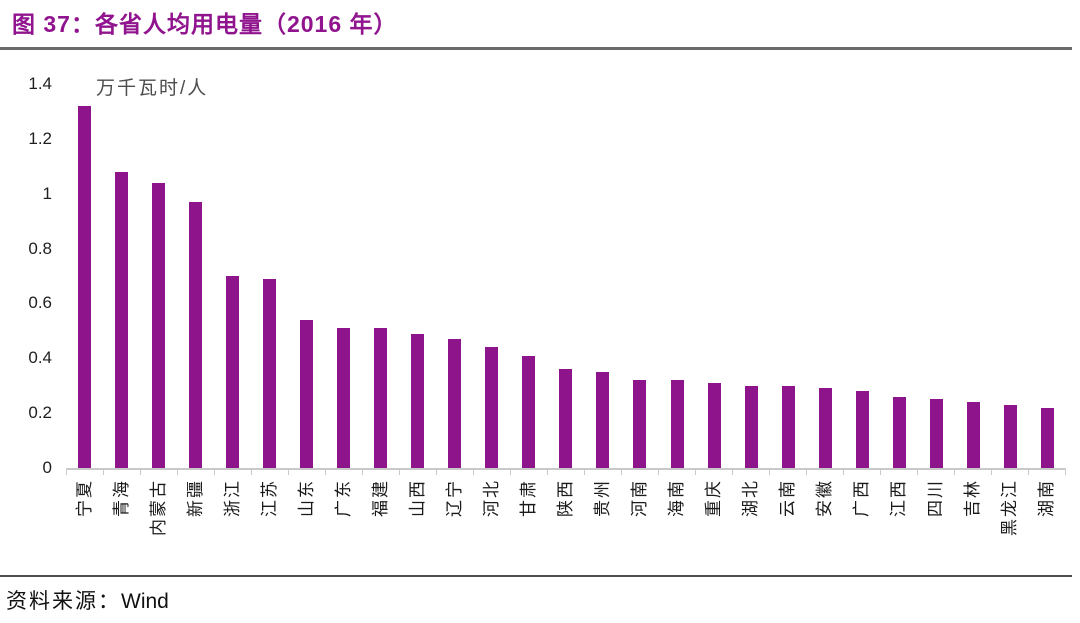  Describe the element at coordinates (47, 467) in the screenshot. I see `y-axis-tick-label: 0` at that location.